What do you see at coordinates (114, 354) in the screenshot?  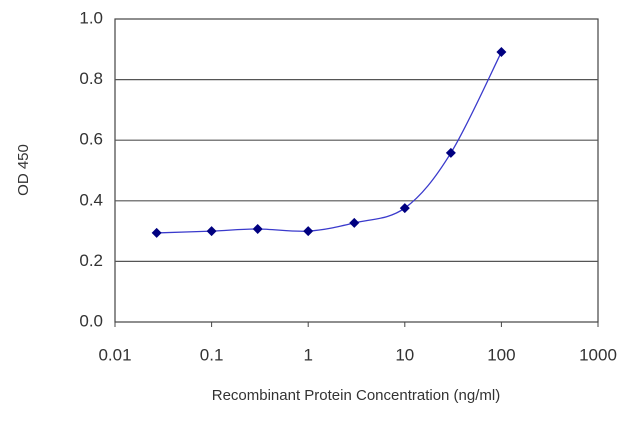 I see `x-tick-label: 0.01` at bounding box center [114, 354].